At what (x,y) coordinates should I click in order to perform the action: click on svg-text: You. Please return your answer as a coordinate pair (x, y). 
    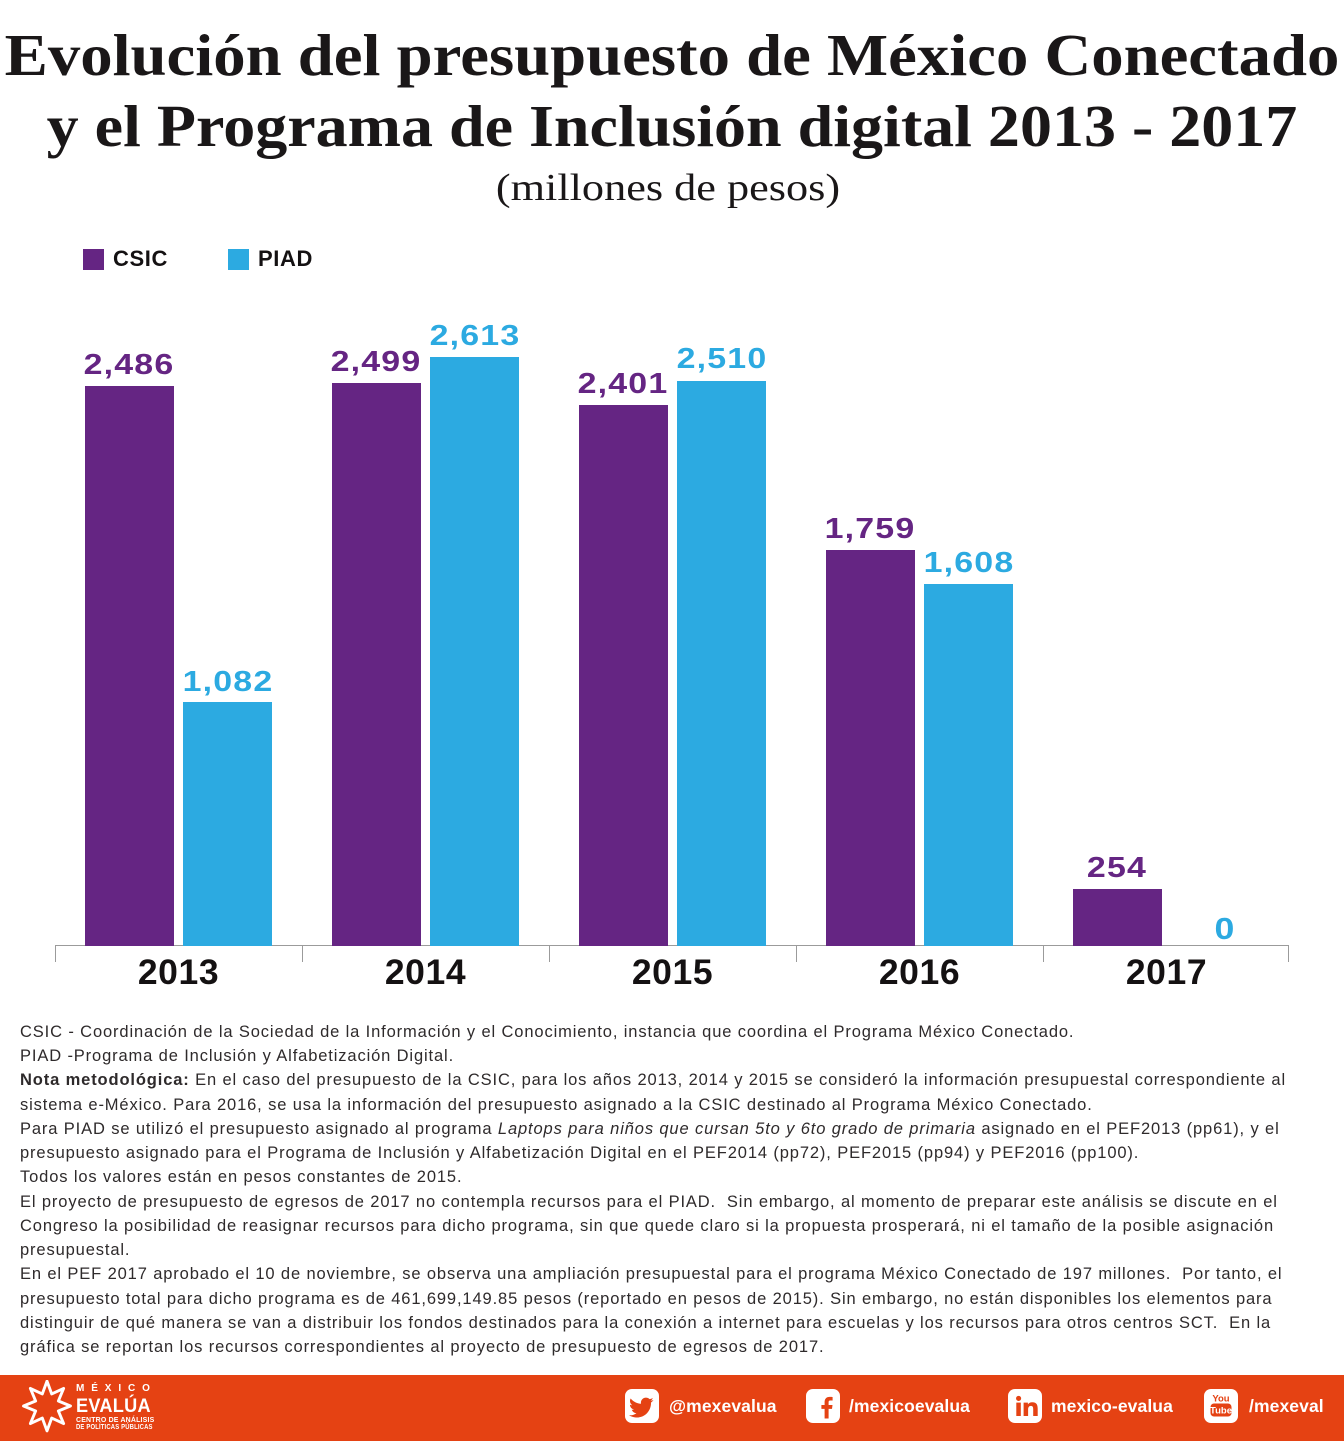
    Looking at the image, I should click on (1220, 1399).